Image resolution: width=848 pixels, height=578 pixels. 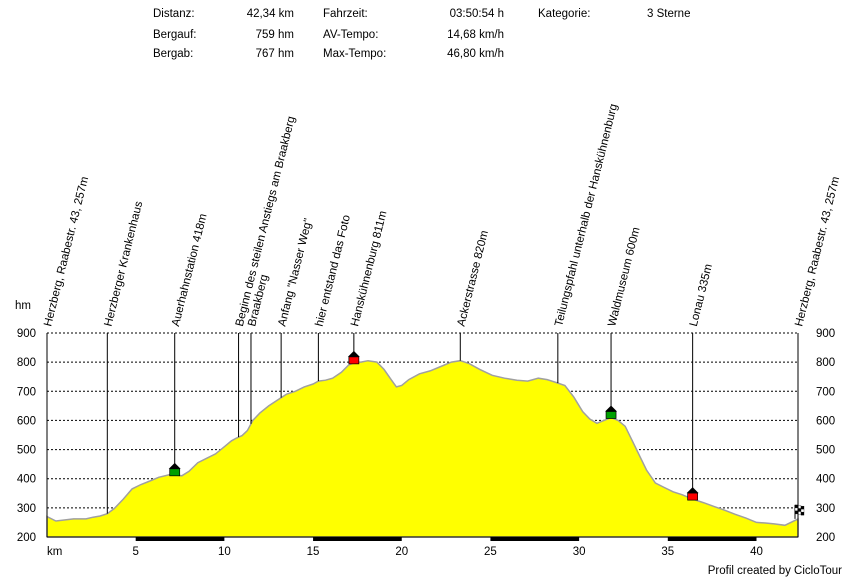 I want to click on y-tick-label-right: 700, so click(x=825, y=392).